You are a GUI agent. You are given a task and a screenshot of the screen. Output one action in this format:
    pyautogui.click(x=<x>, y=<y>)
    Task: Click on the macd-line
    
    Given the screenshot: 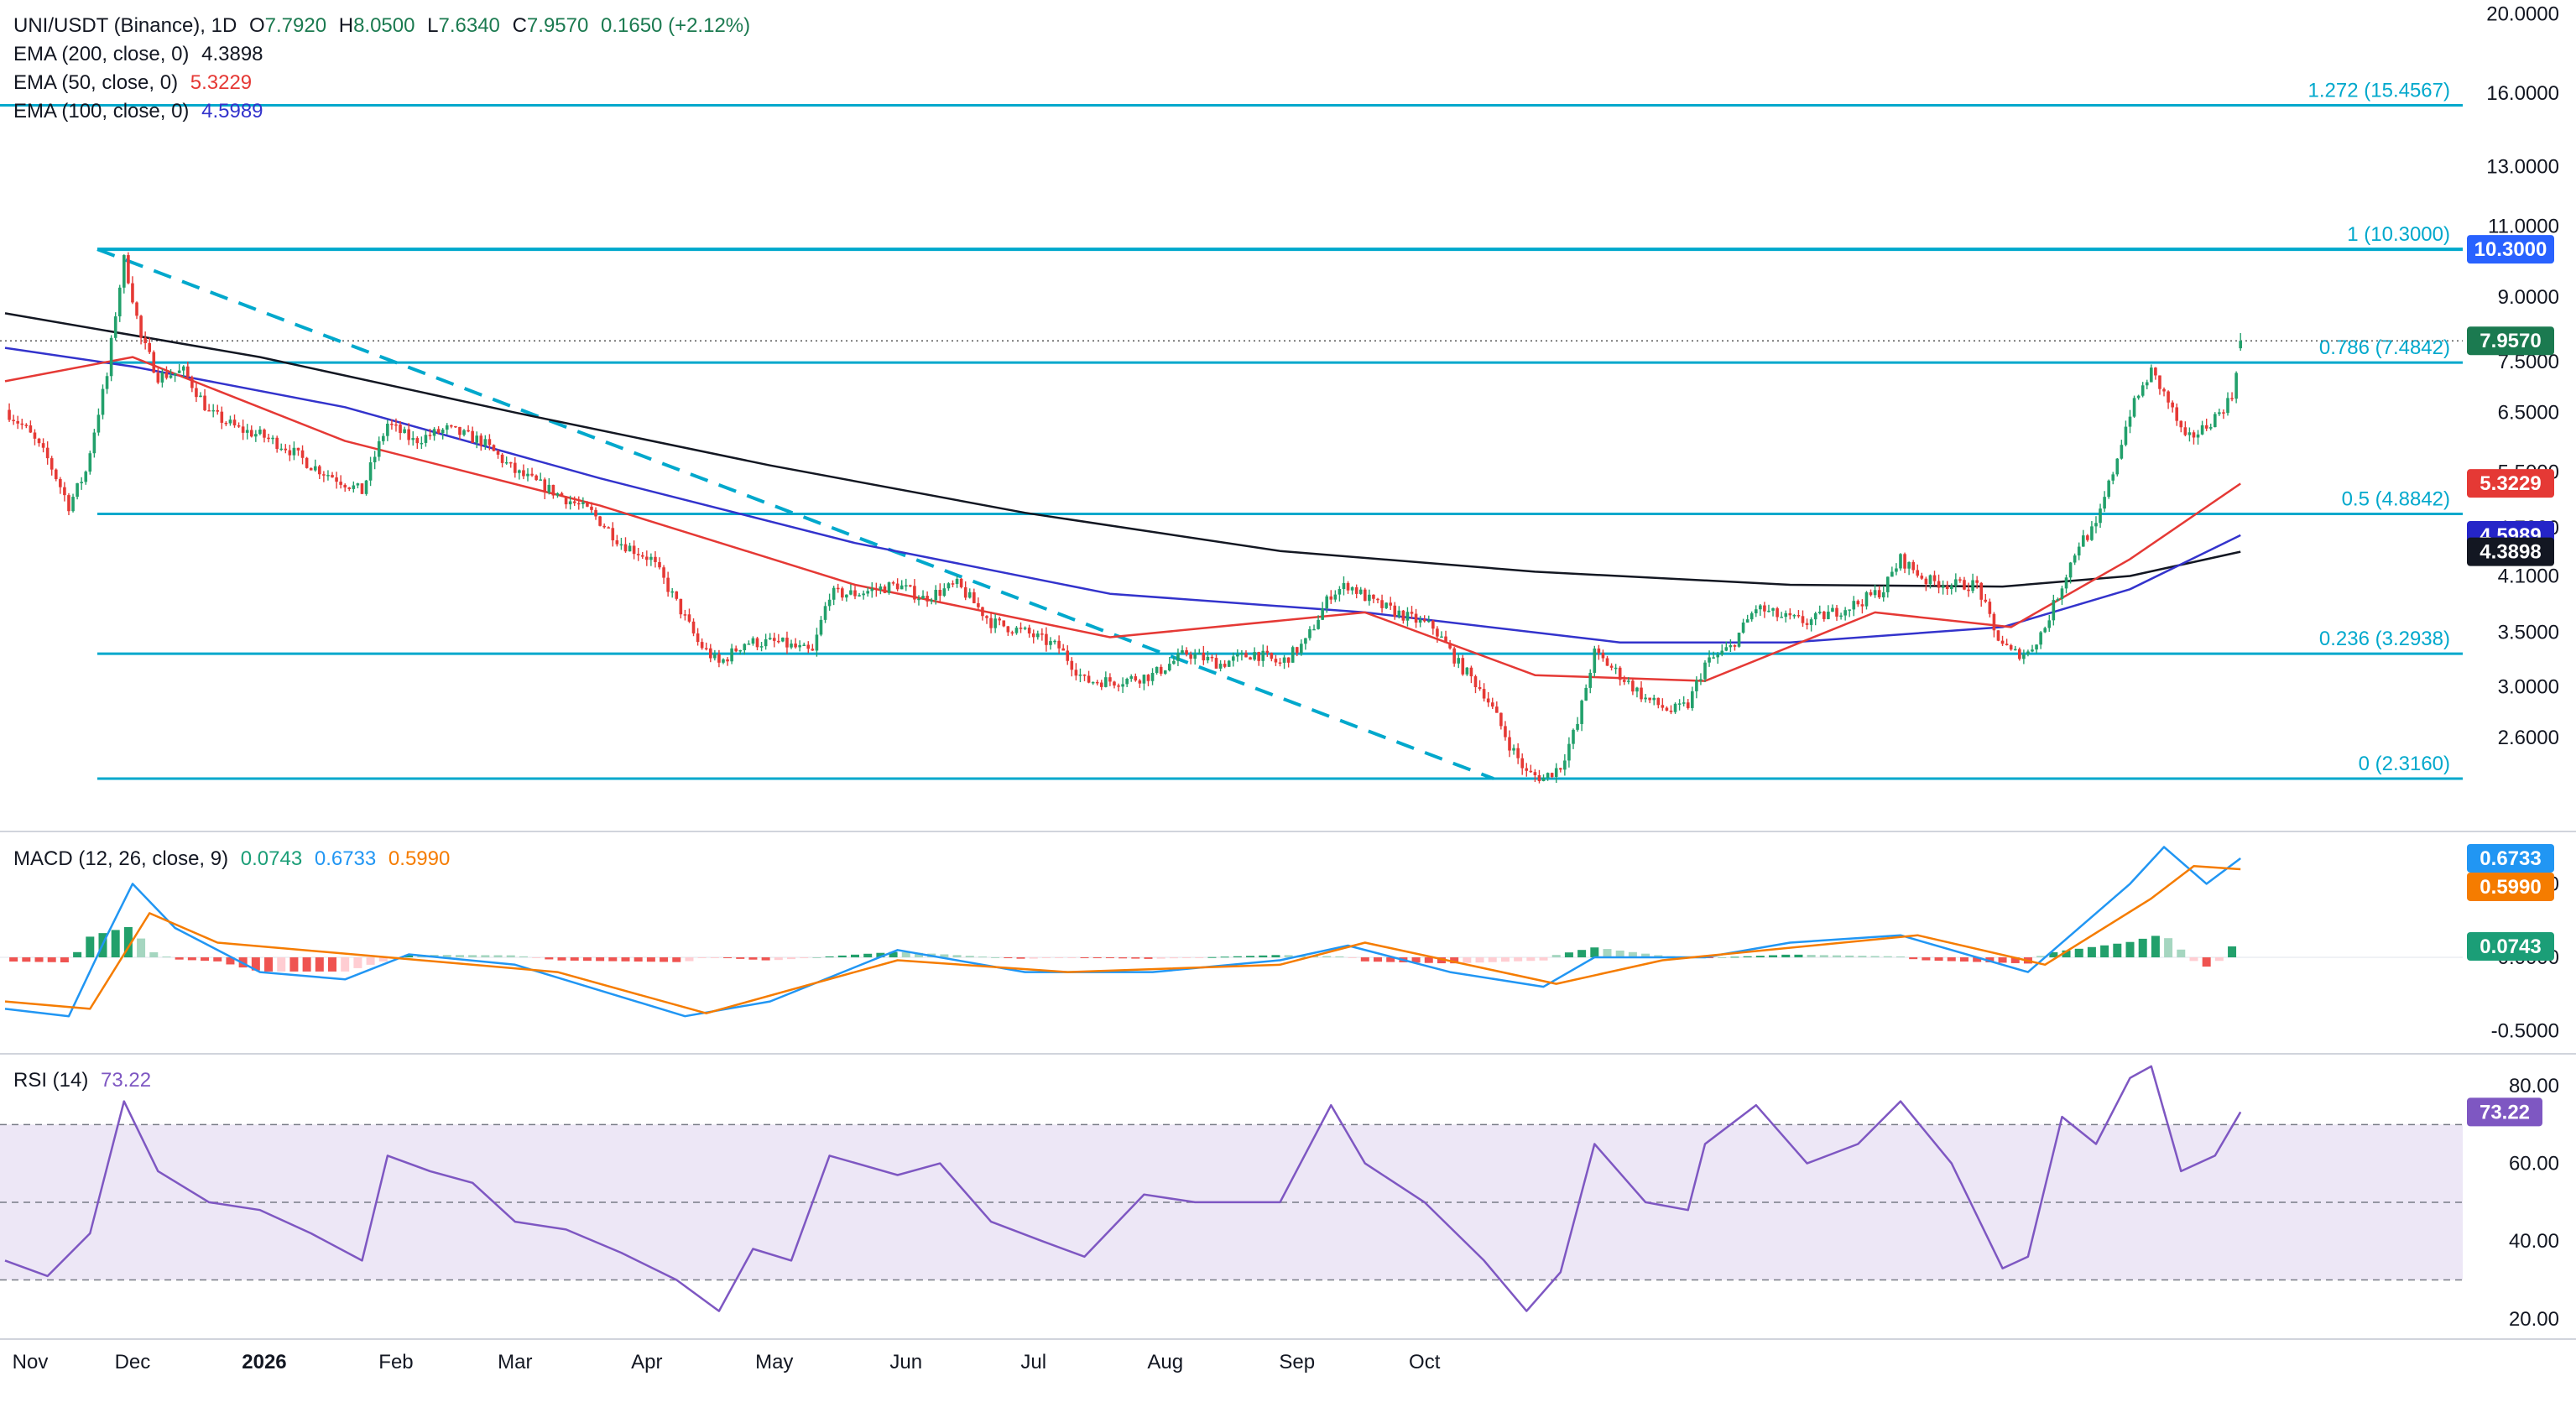 What is the action you would take?
    pyautogui.click(x=1122, y=932)
    